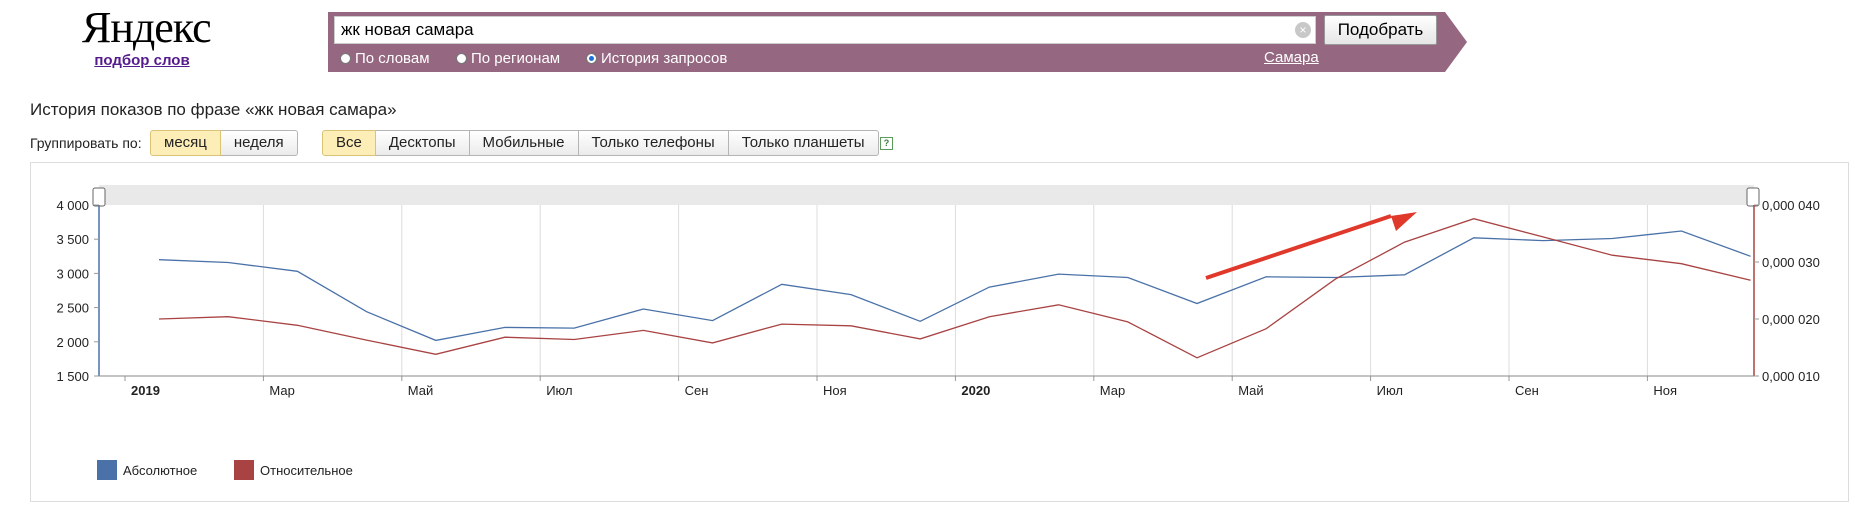  Describe the element at coordinates (72, 308) in the screenshot. I see `y-left-tick-label: 2 500` at that location.